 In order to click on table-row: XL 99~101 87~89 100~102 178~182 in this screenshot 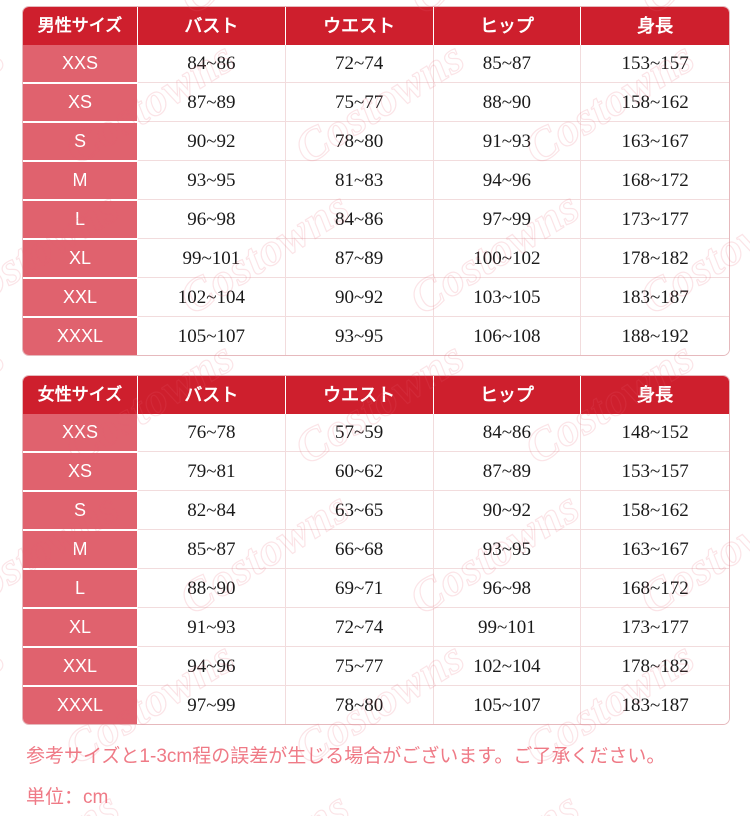, I will do `click(376, 257)`.